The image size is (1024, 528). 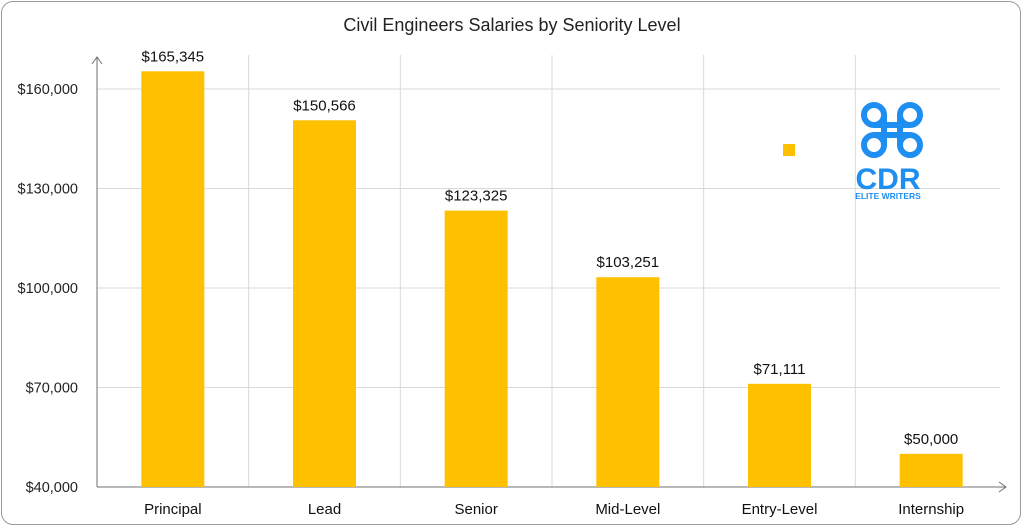 I want to click on x-axis-arrow, so click(x=1002, y=487).